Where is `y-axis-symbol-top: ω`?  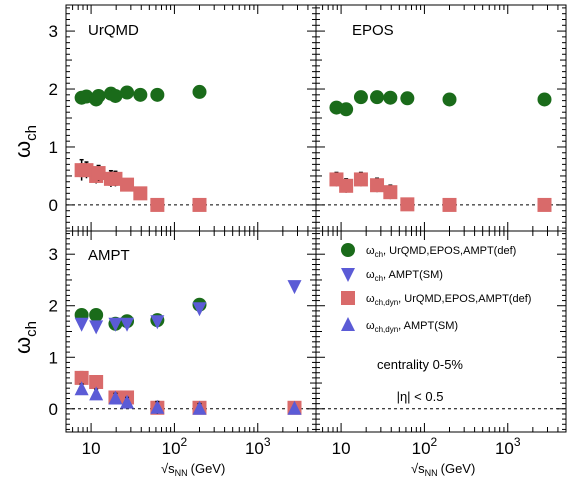 y-axis-symbol-top: ω is located at coordinates (22, 149).